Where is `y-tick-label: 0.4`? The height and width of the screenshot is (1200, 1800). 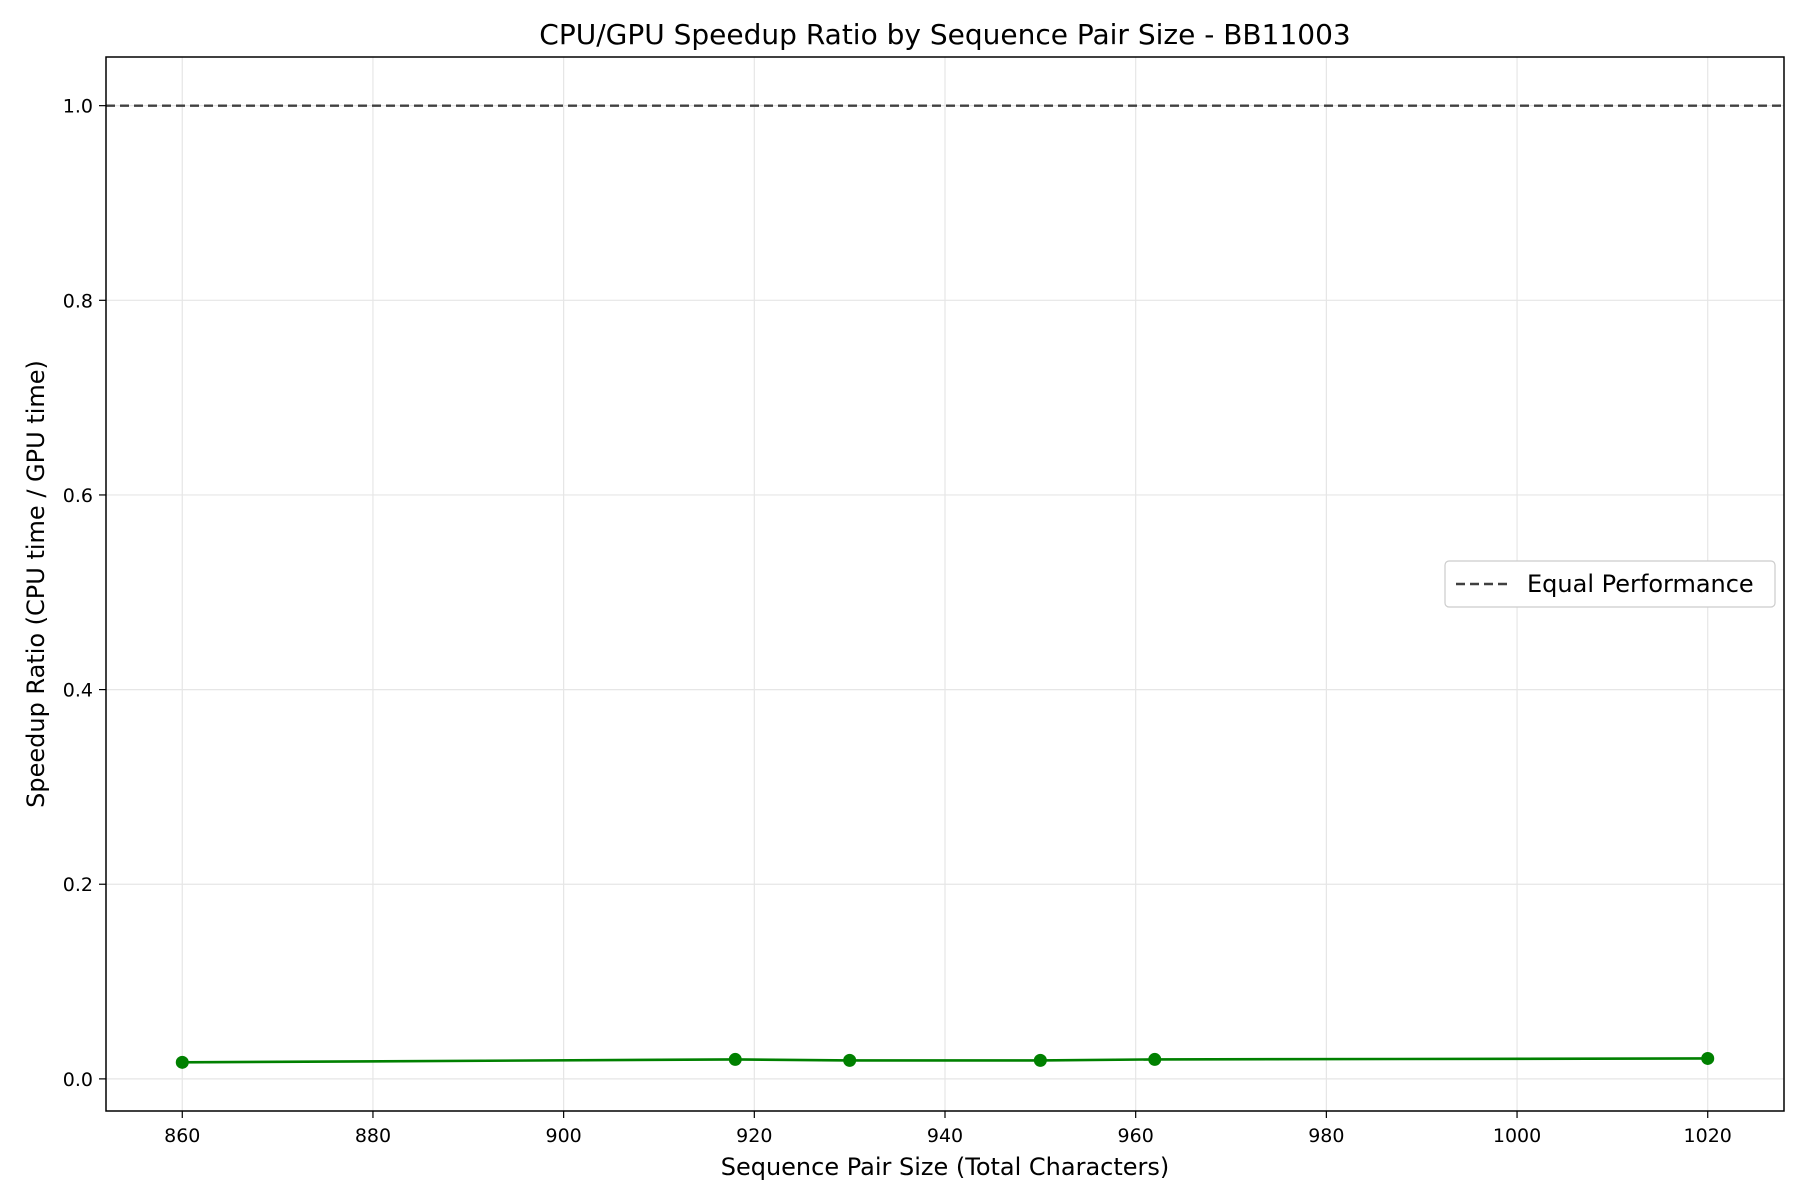
y-tick-label: 0.4 is located at coordinates (78, 691).